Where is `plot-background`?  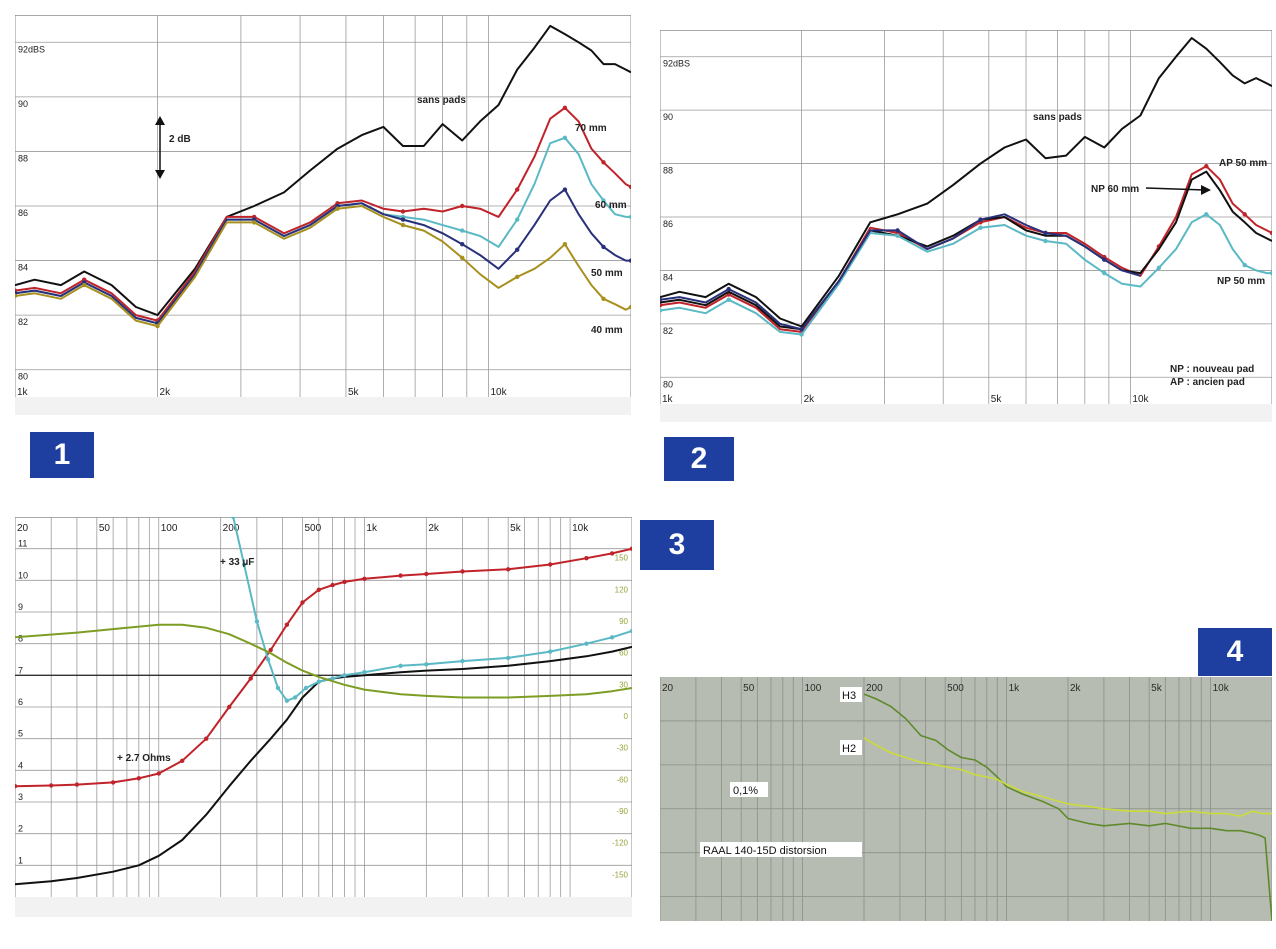
plot-background is located at coordinates (966, 799).